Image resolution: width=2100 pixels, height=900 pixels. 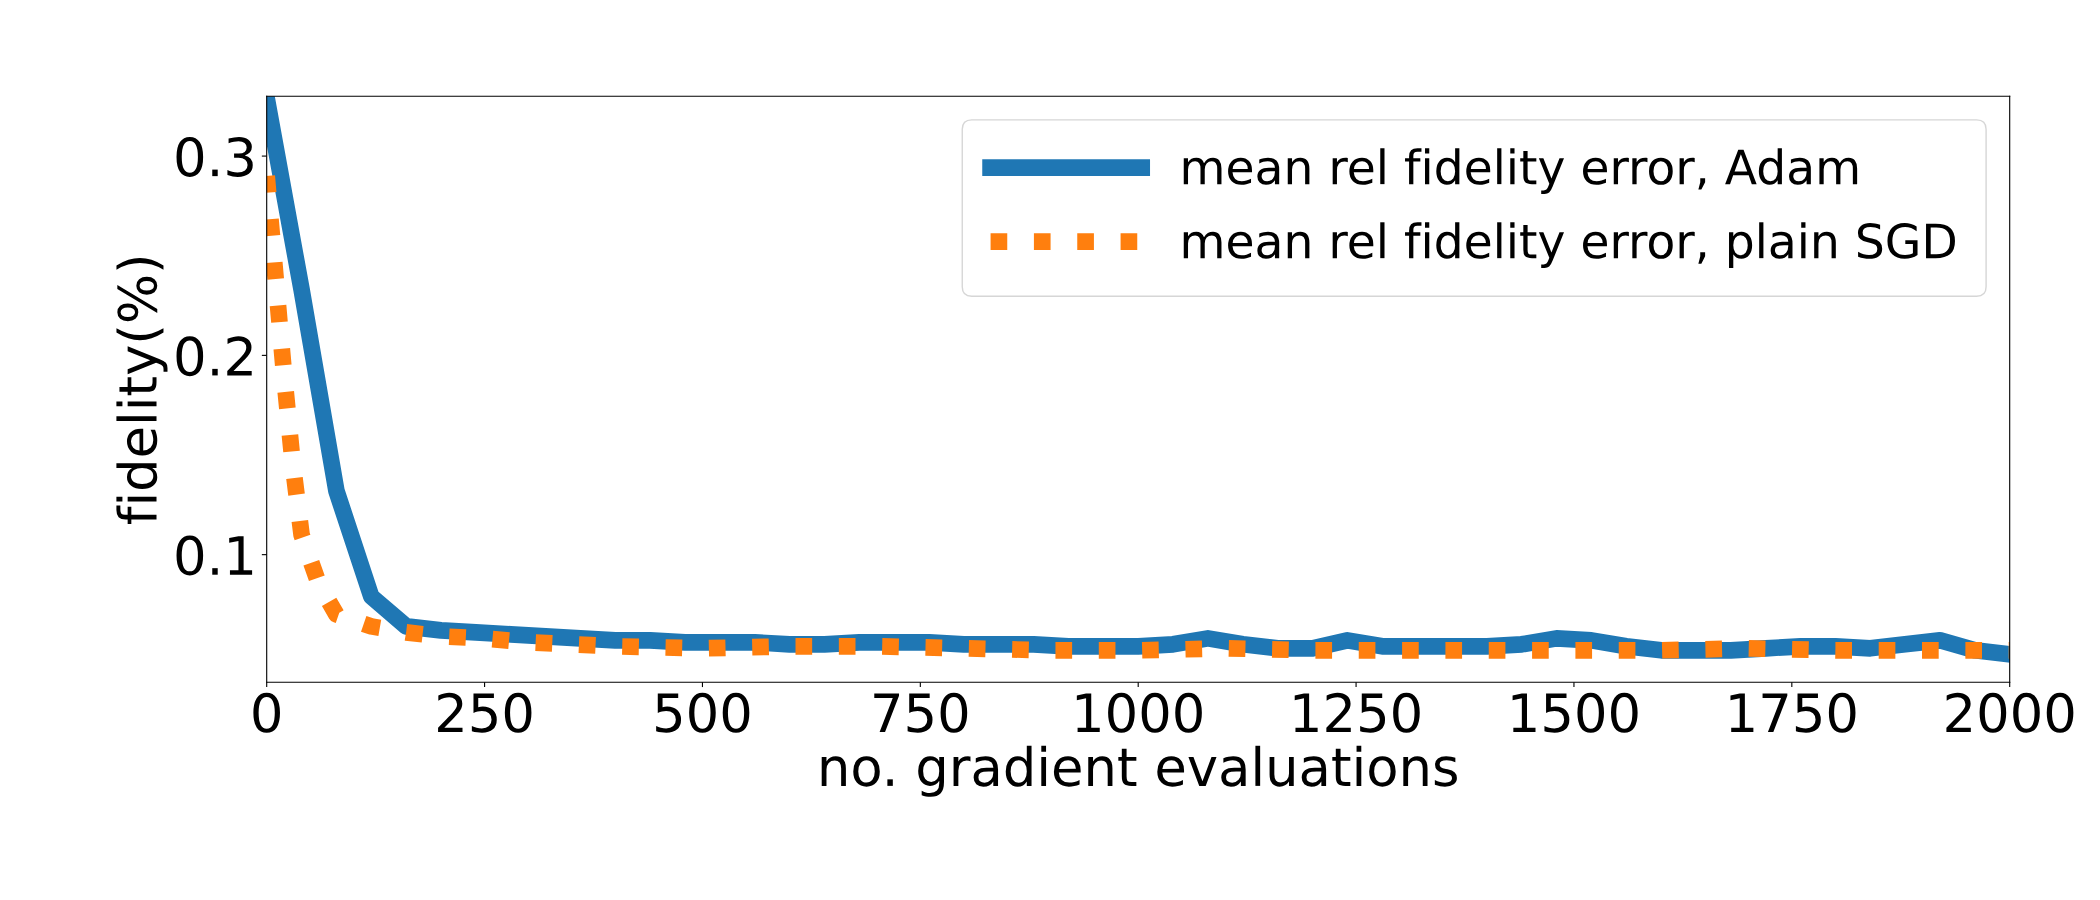 What do you see at coordinates (1139, 771) in the screenshot?
I see `x-axis-title: no. gradient evaluations` at bounding box center [1139, 771].